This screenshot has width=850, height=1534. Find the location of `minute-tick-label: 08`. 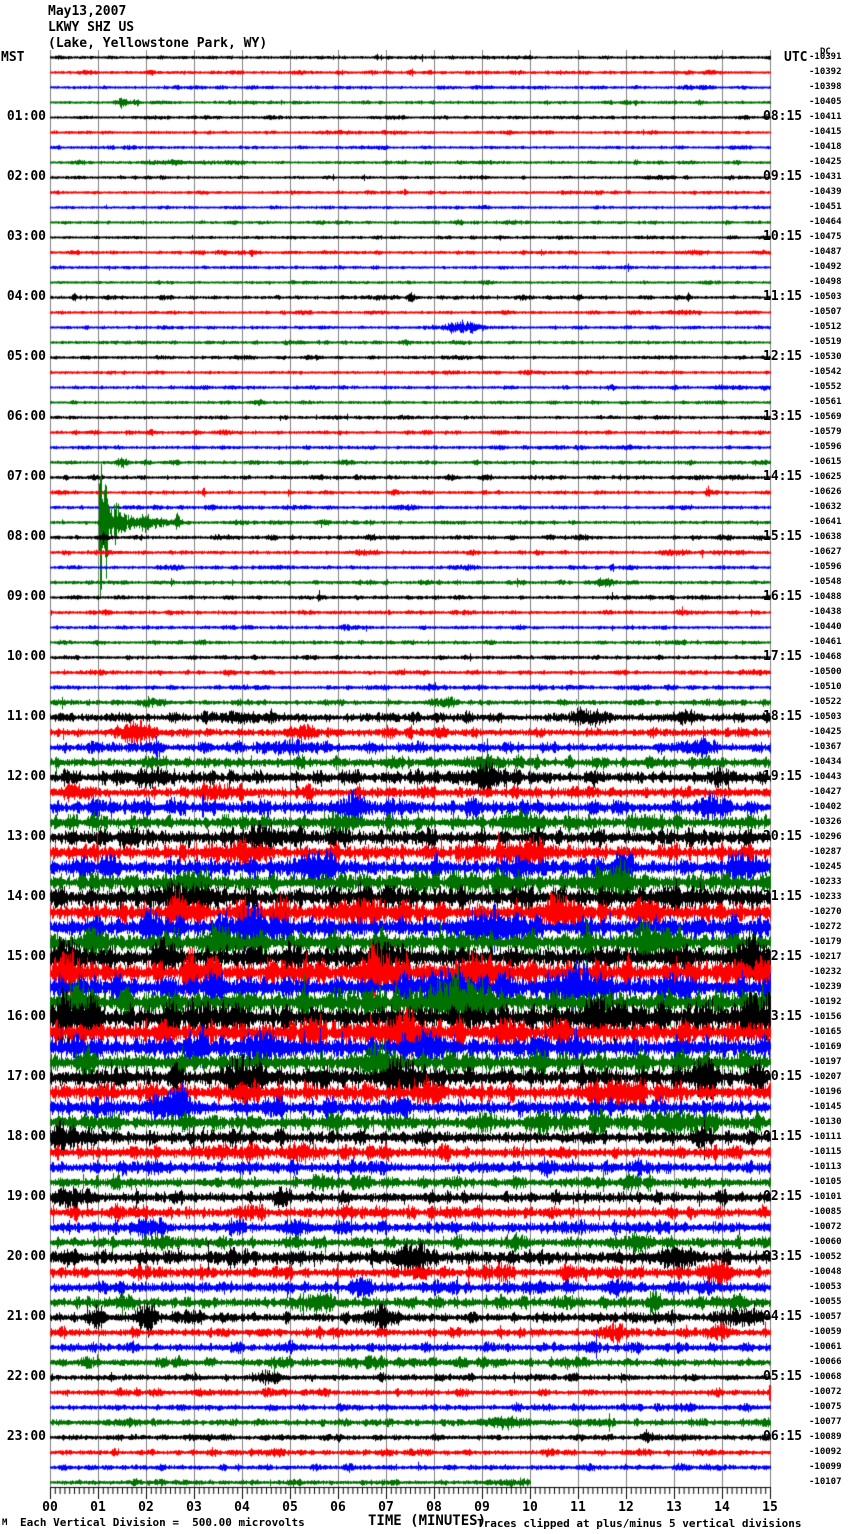

minute-tick-label: 08 is located at coordinates (434, 1507).